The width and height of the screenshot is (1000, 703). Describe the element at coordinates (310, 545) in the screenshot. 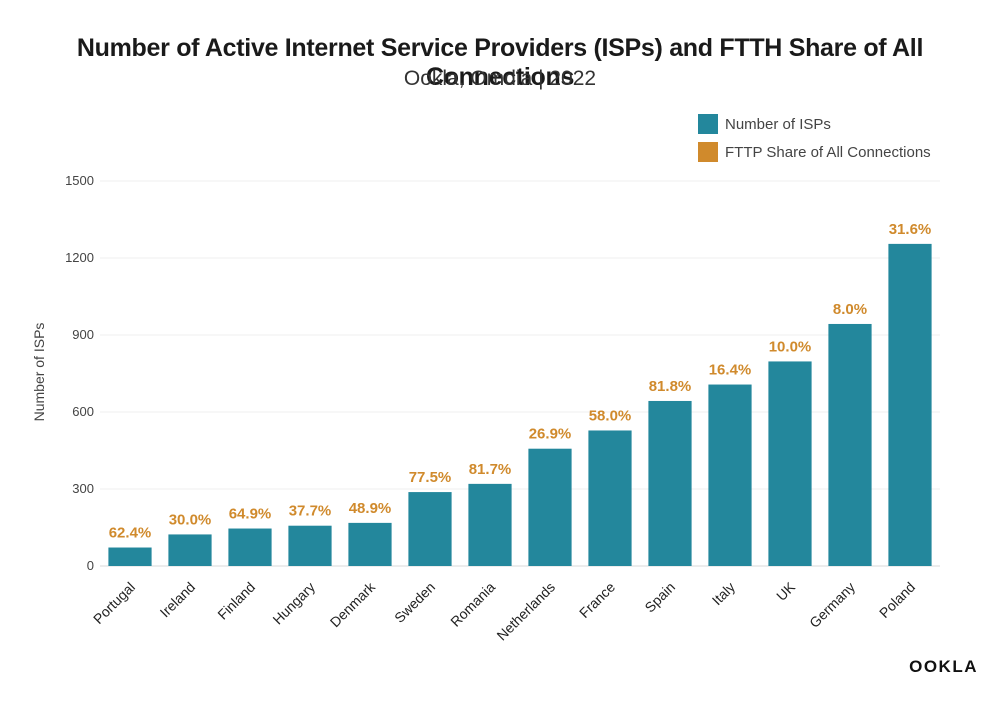

I see `bar-hungary` at that location.